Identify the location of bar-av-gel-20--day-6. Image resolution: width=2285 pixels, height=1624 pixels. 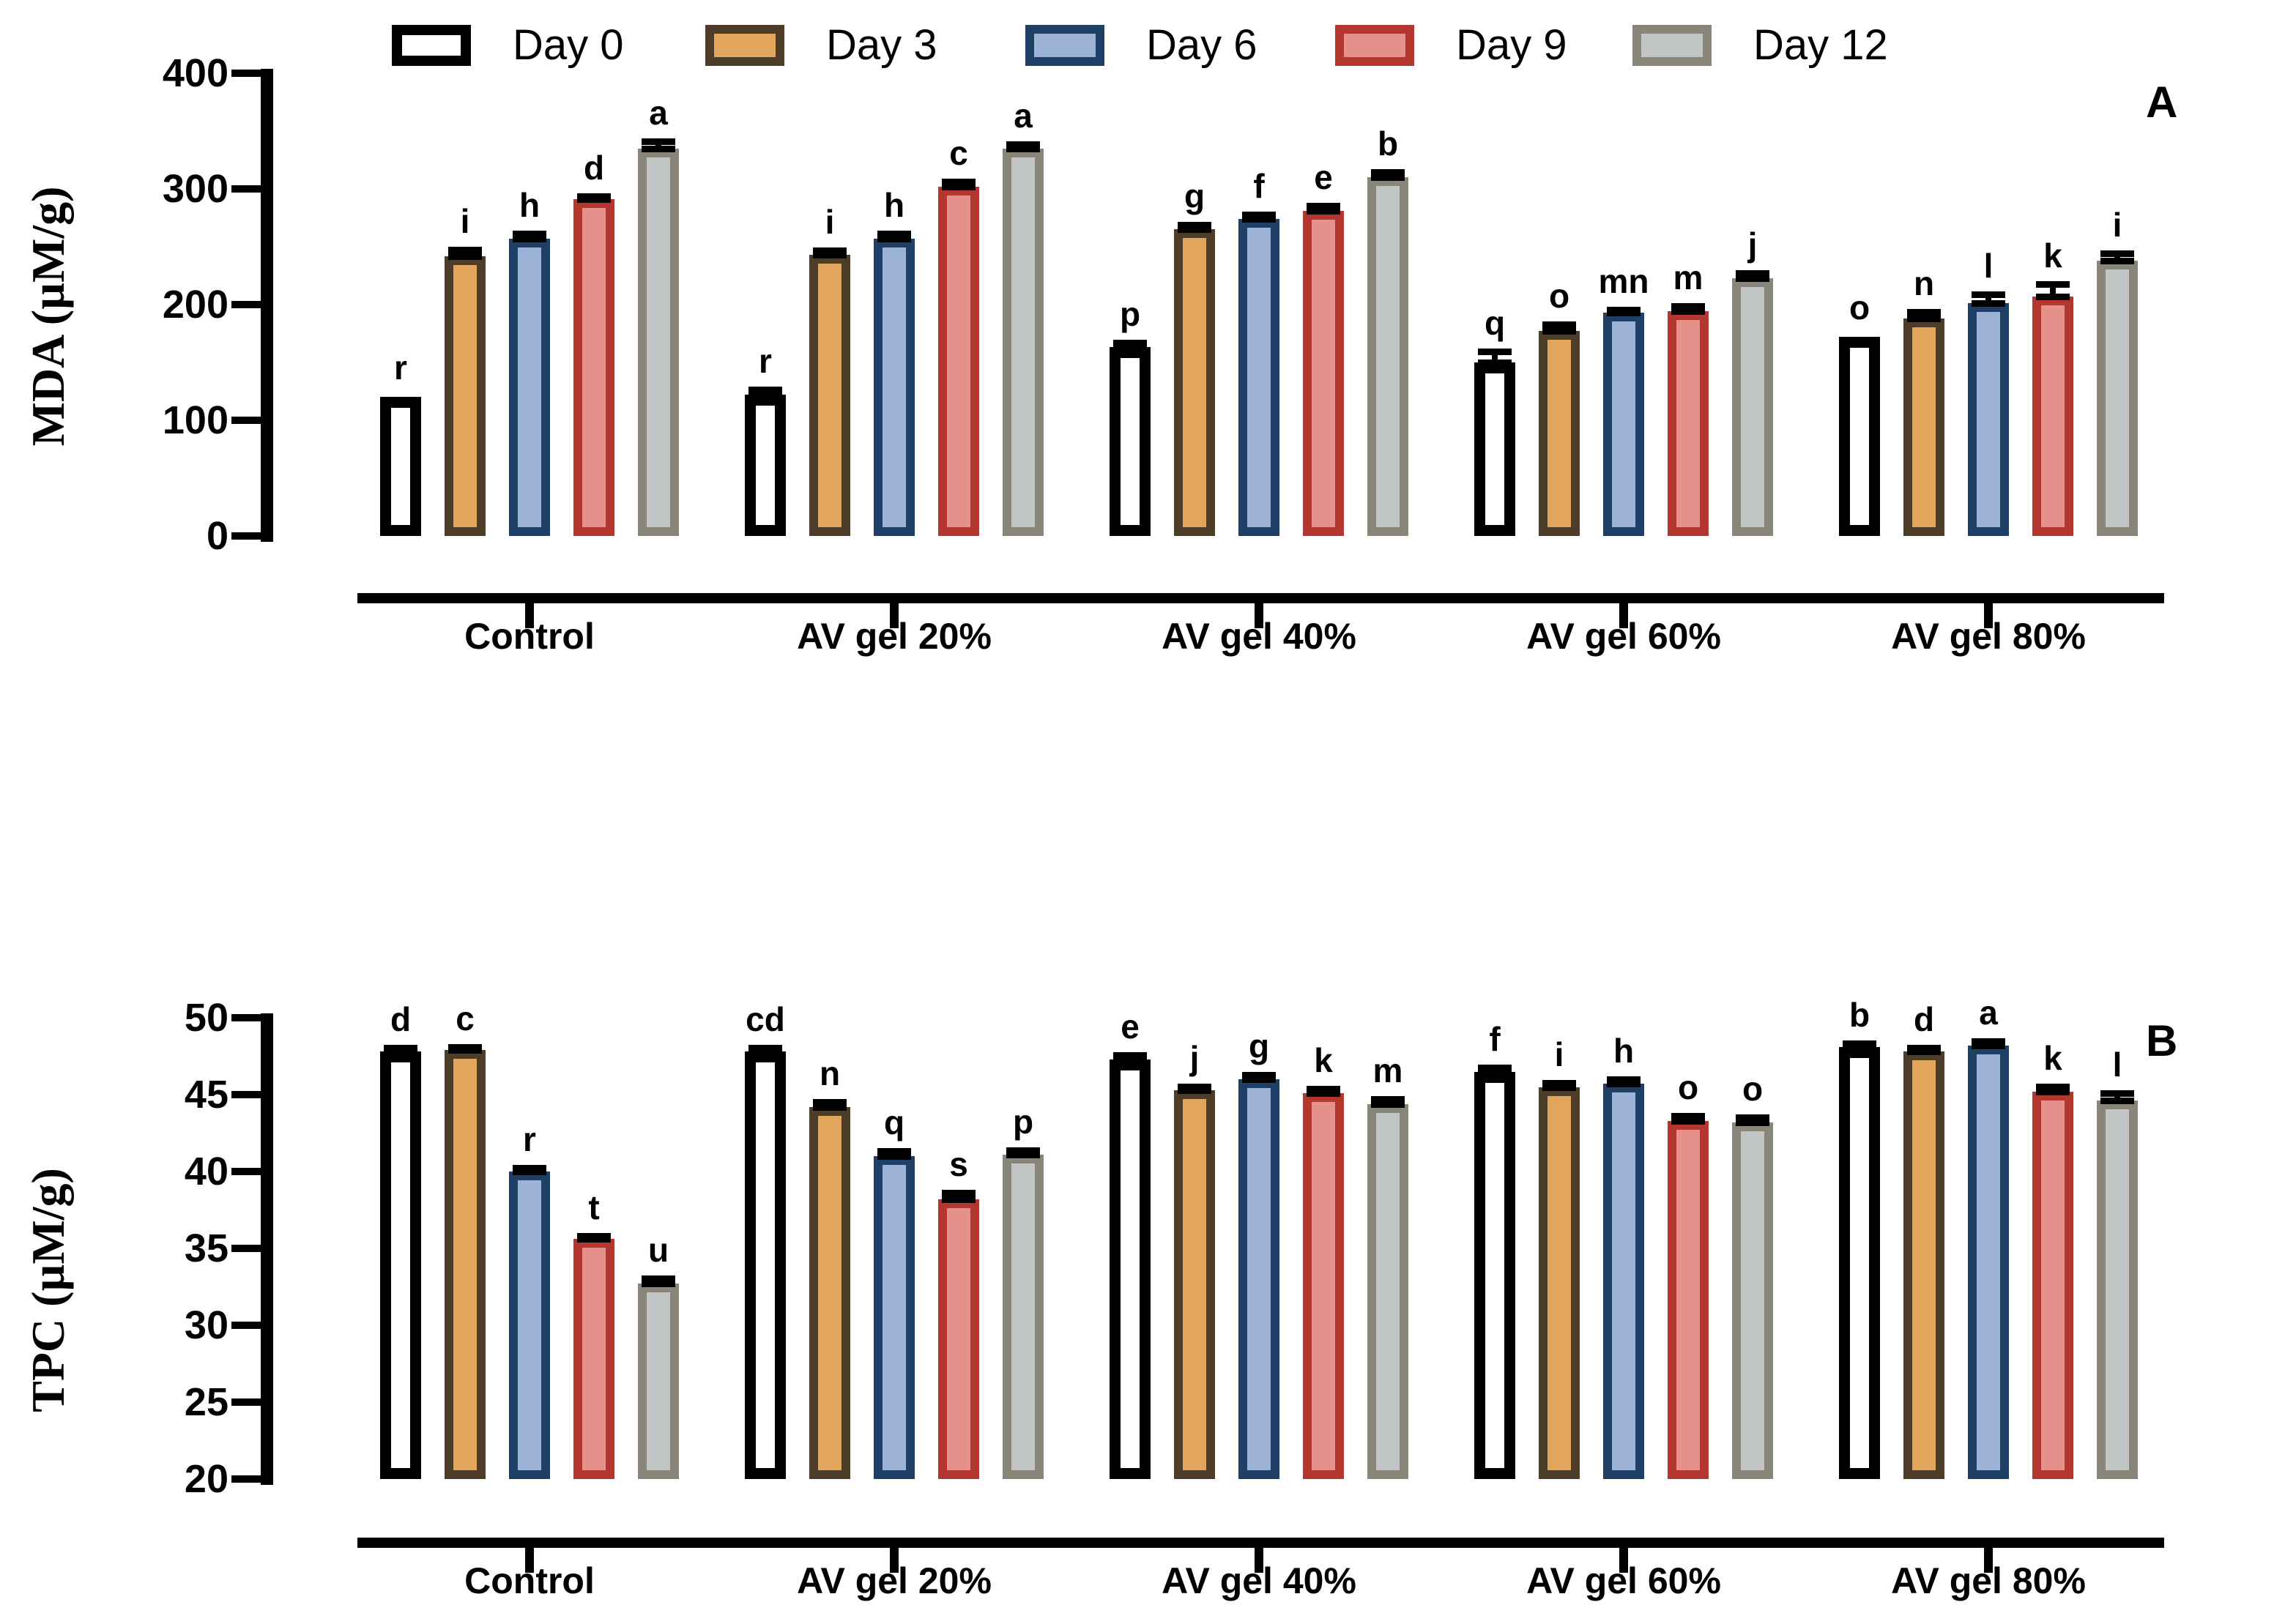
(894, 387).